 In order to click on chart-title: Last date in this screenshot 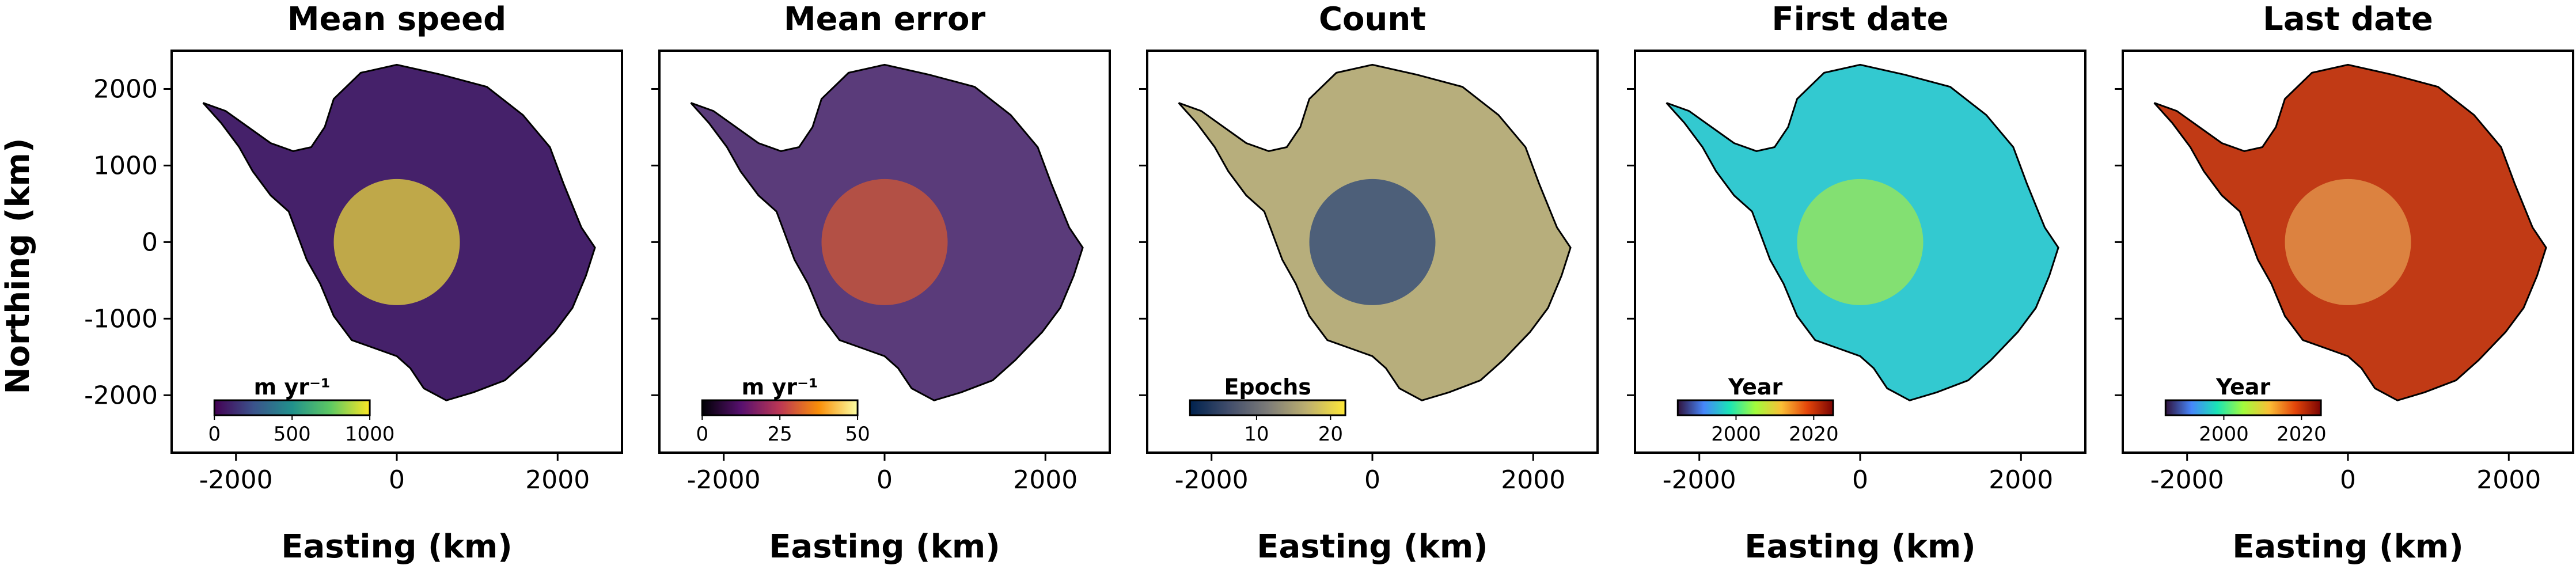, I will do `click(2348, 19)`.